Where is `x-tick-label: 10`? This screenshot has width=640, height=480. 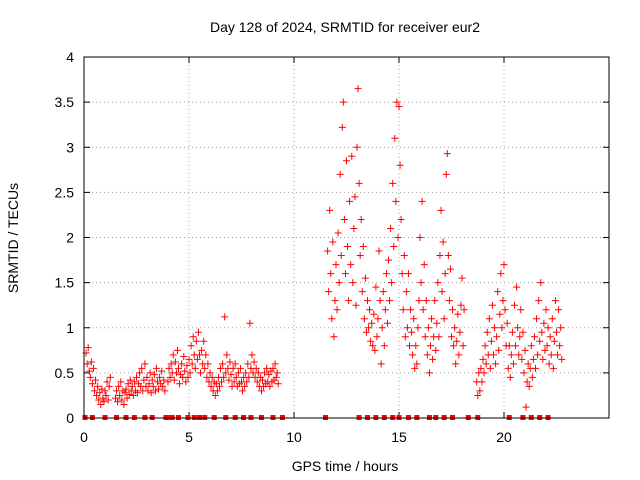 x-tick-label: 10 is located at coordinates (294, 437).